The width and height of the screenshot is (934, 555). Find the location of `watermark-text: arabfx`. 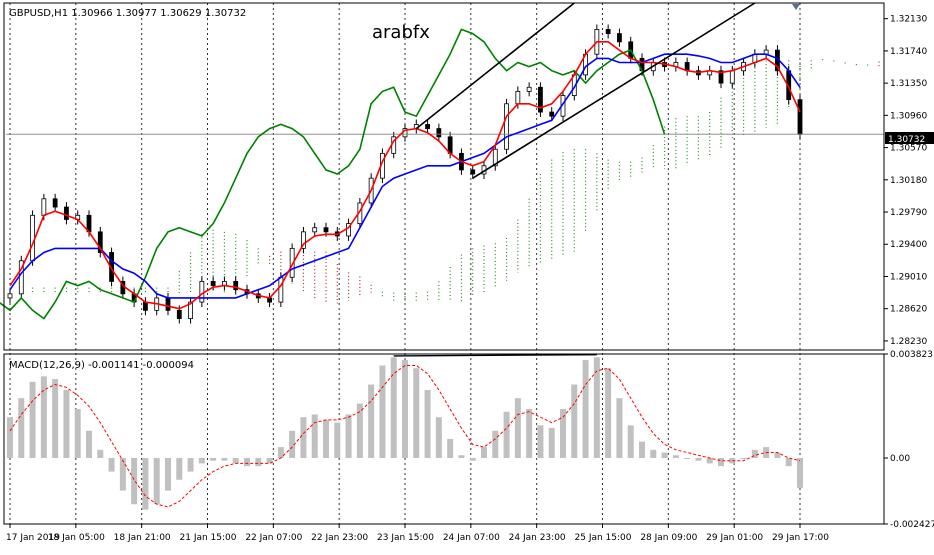

watermark-text: arabfx is located at coordinates (401, 32).